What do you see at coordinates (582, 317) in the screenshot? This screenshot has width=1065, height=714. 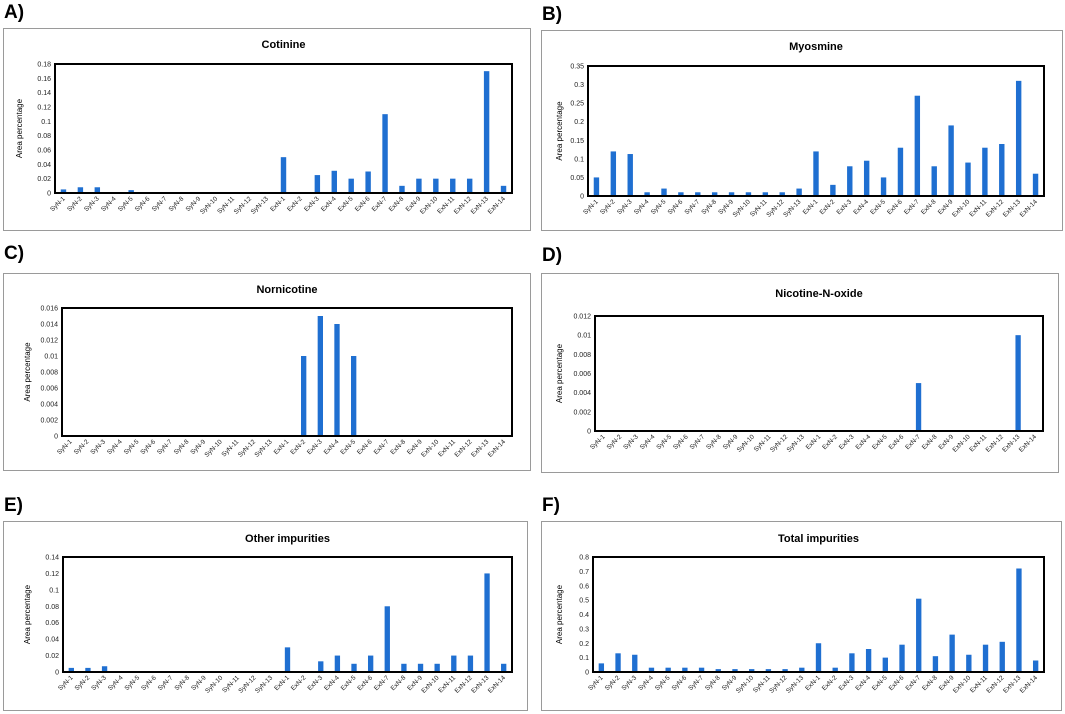 I see `y-tick-label: 0.012` at bounding box center [582, 317].